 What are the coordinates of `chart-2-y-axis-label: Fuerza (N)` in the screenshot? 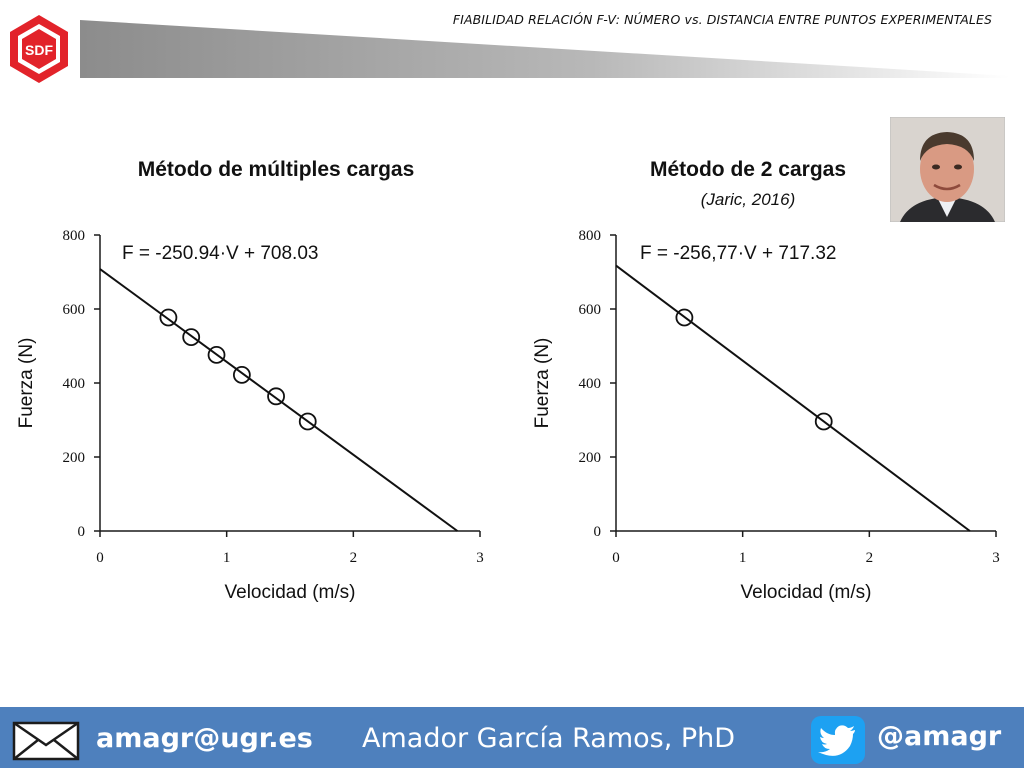 It's located at (542, 383).